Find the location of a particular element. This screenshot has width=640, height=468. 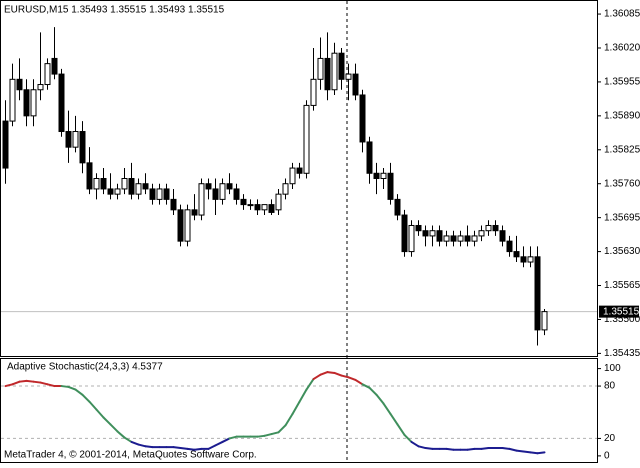

y-tick-label: 1.35435 is located at coordinates (622, 353).